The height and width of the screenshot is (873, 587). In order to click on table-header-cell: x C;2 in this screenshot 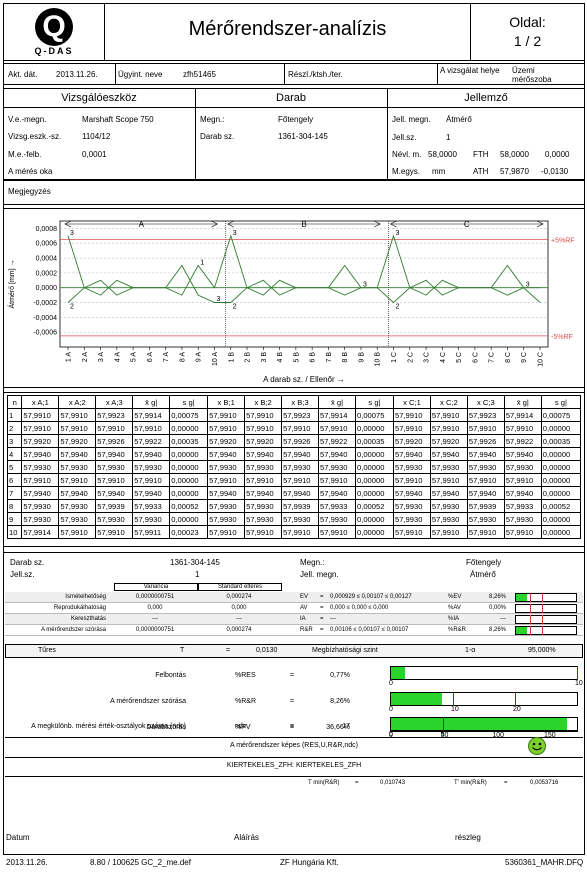, I will do `click(448, 402)`.